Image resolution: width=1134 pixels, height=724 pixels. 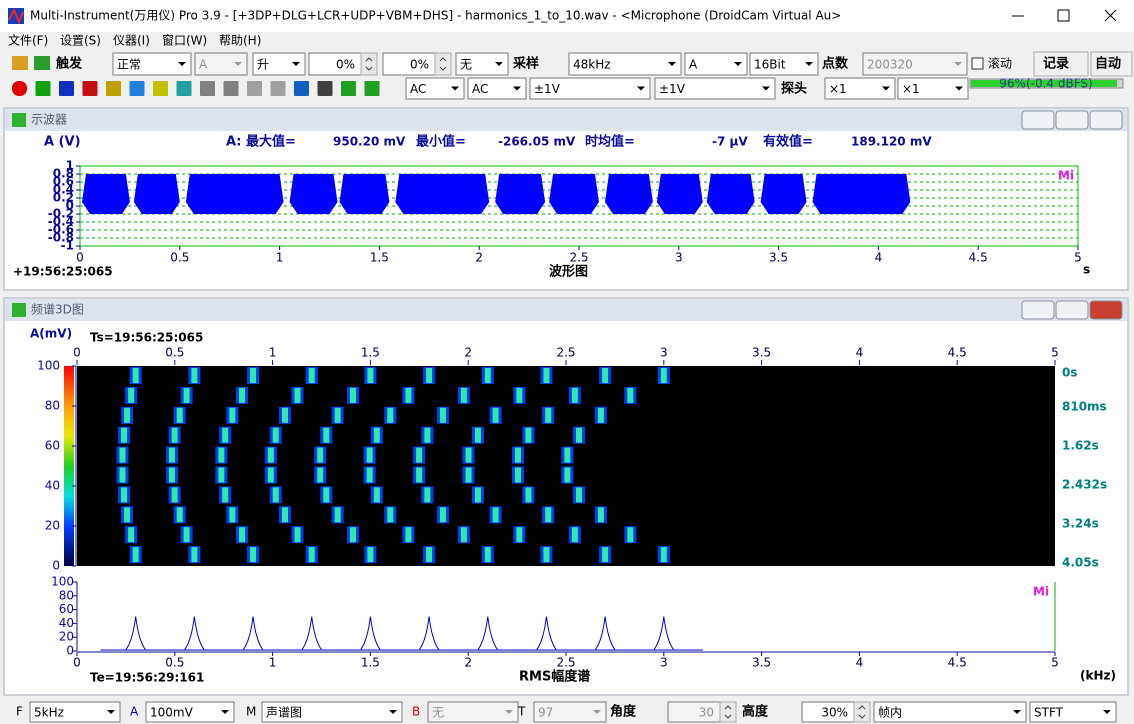 I want to click on menu-item: 仪器(I), so click(x=131, y=41).